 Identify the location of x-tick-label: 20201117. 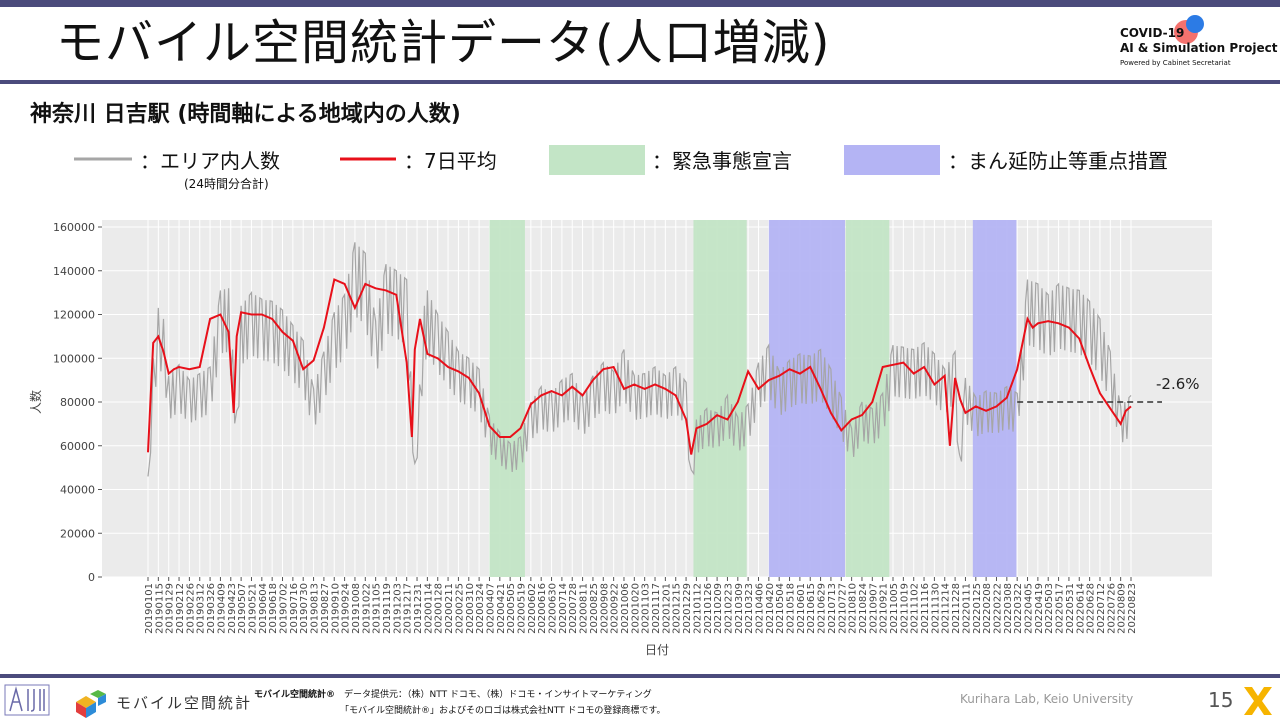
(656, 608).